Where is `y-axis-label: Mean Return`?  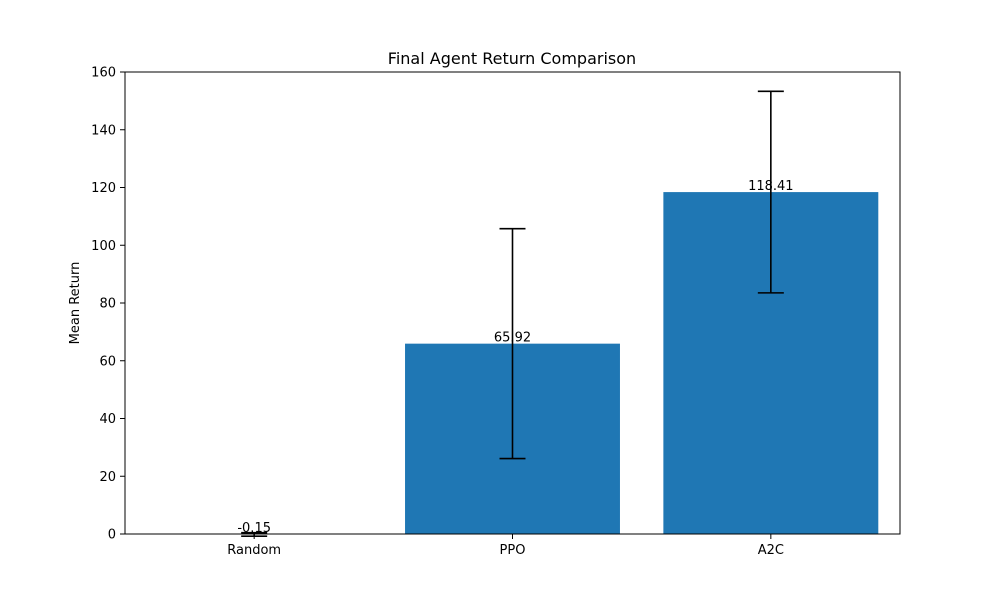
y-axis-label: Mean Return is located at coordinates (75, 303).